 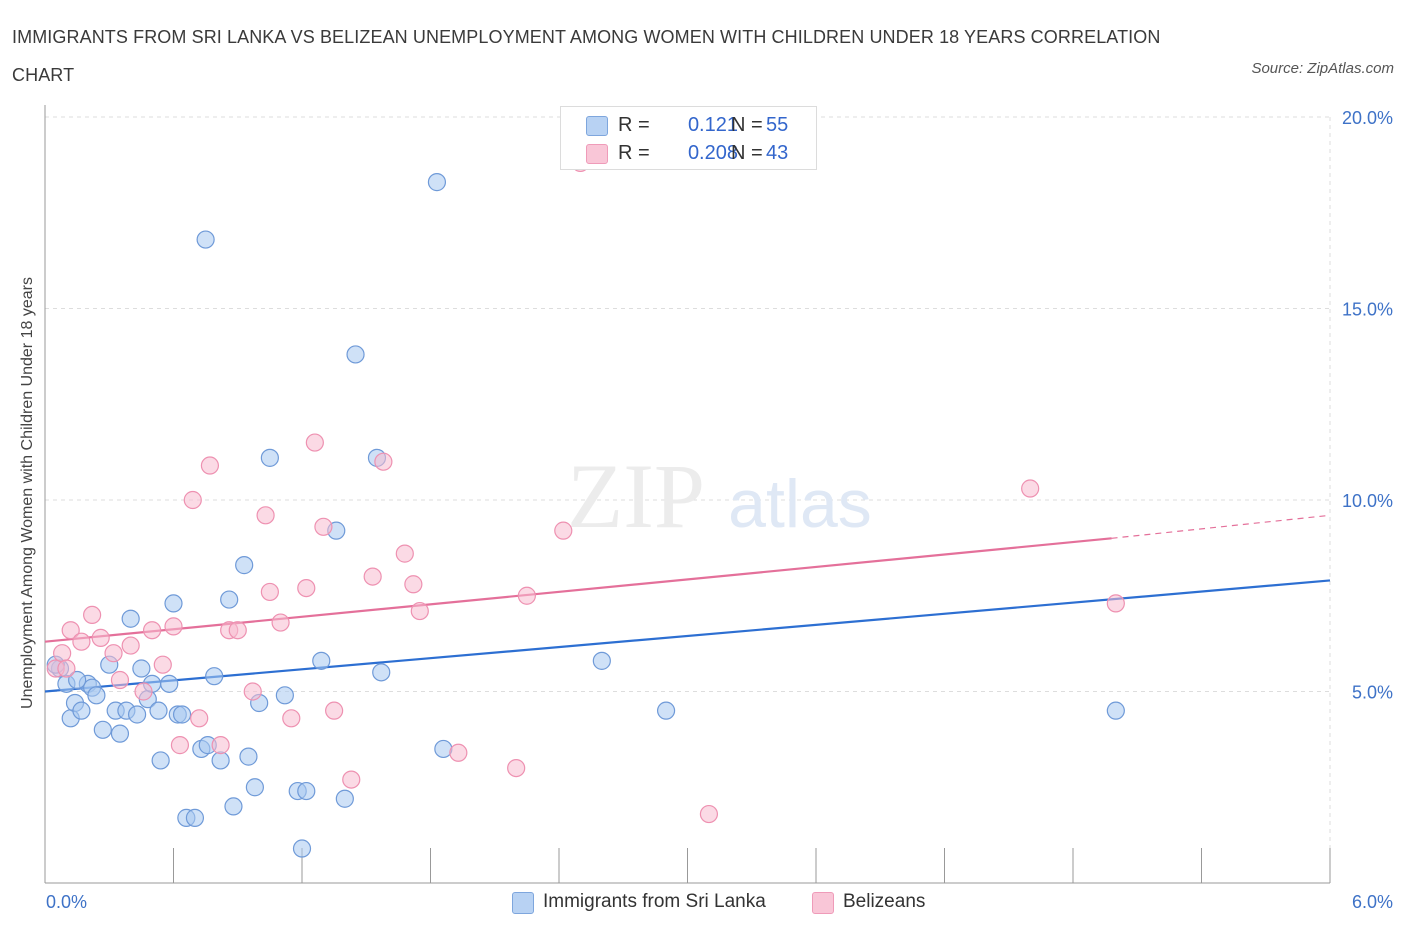 I want to click on series-legend: Immigrants from Sri Lanka Belizeans, so click(x=703, y=902).